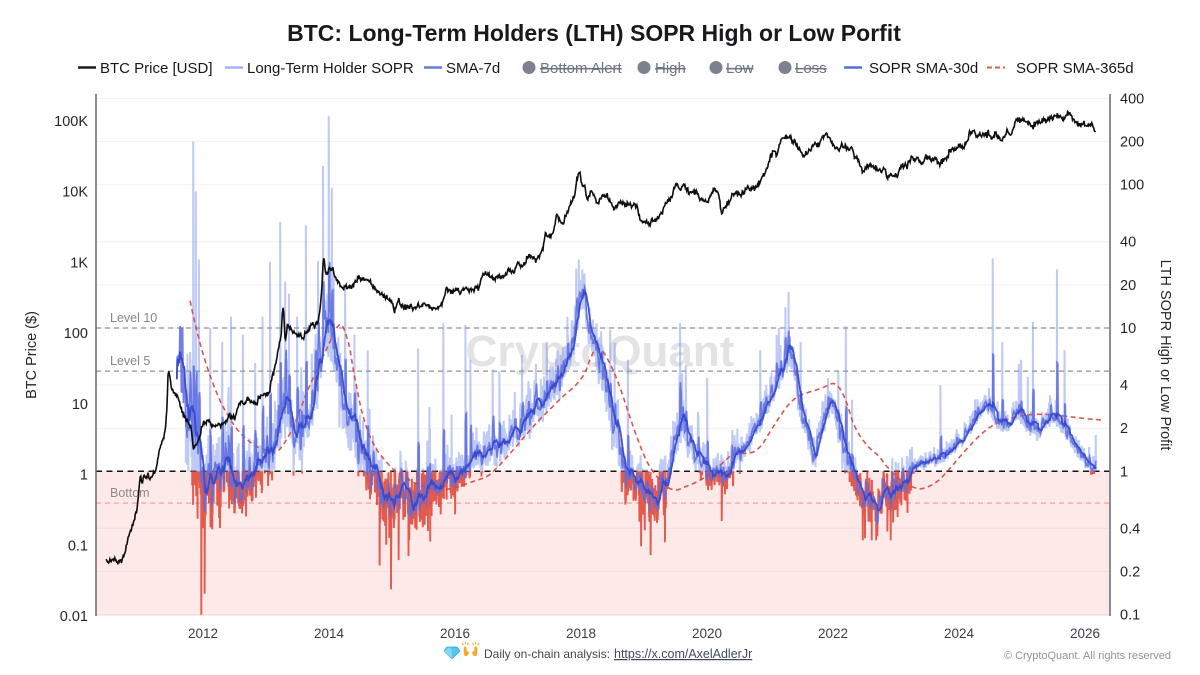 The height and width of the screenshot is (675, 1200). What do you see at coordinates (1132, 143) in the screenshot?
I see `svg-text: 200` at bounding box center [1132, 143].